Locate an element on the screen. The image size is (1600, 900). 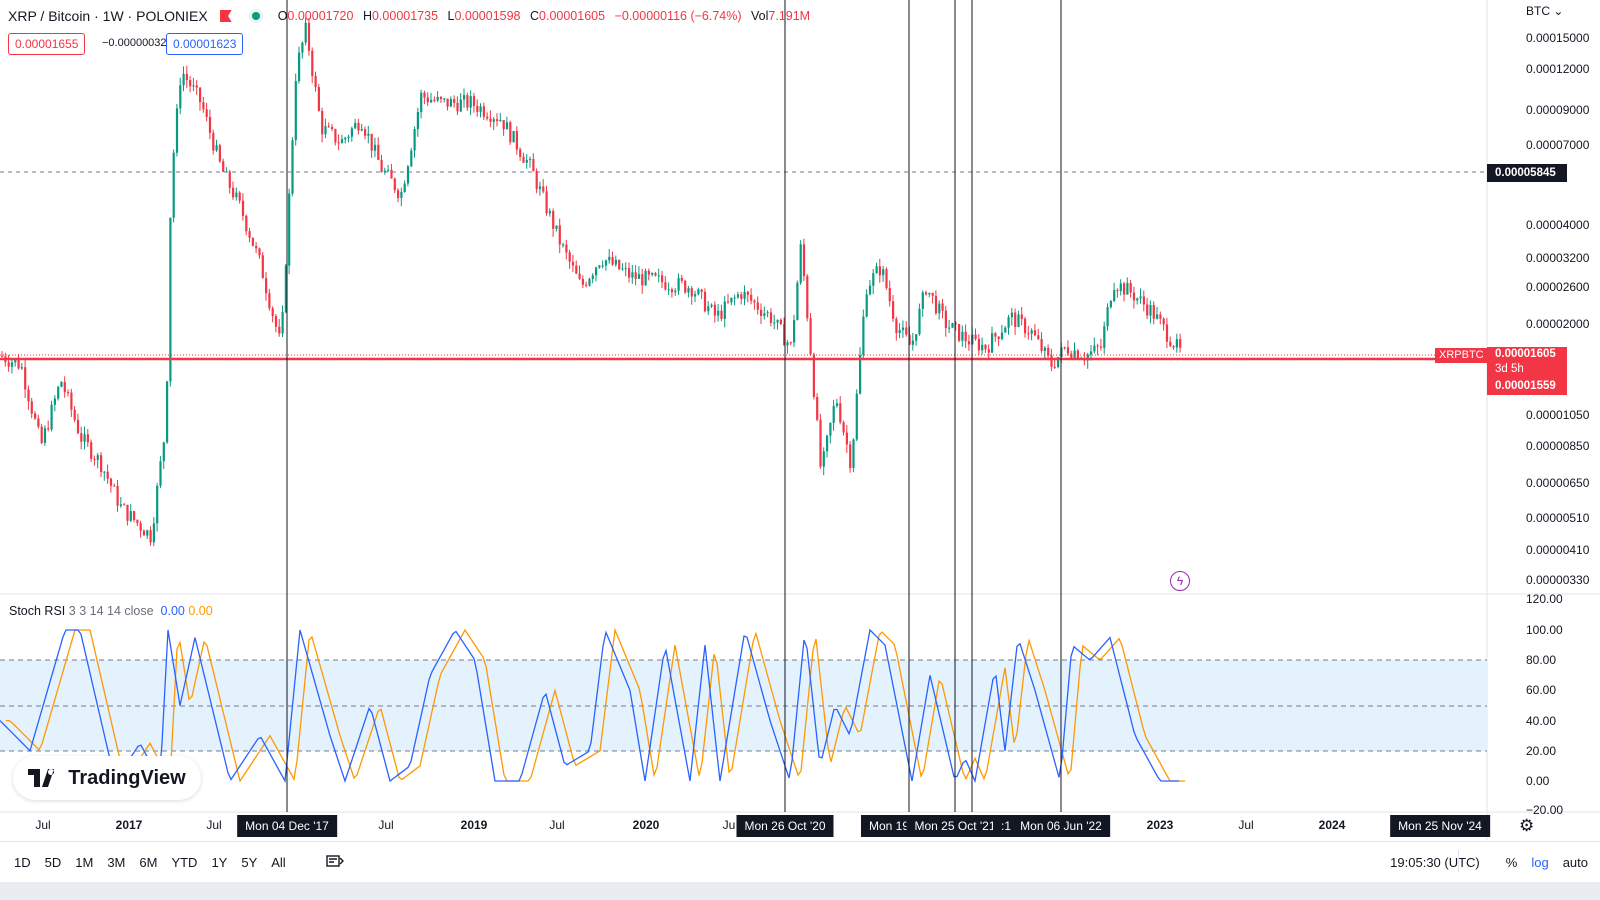
range-button-1m: 1M is located at coordinates (84, 862).